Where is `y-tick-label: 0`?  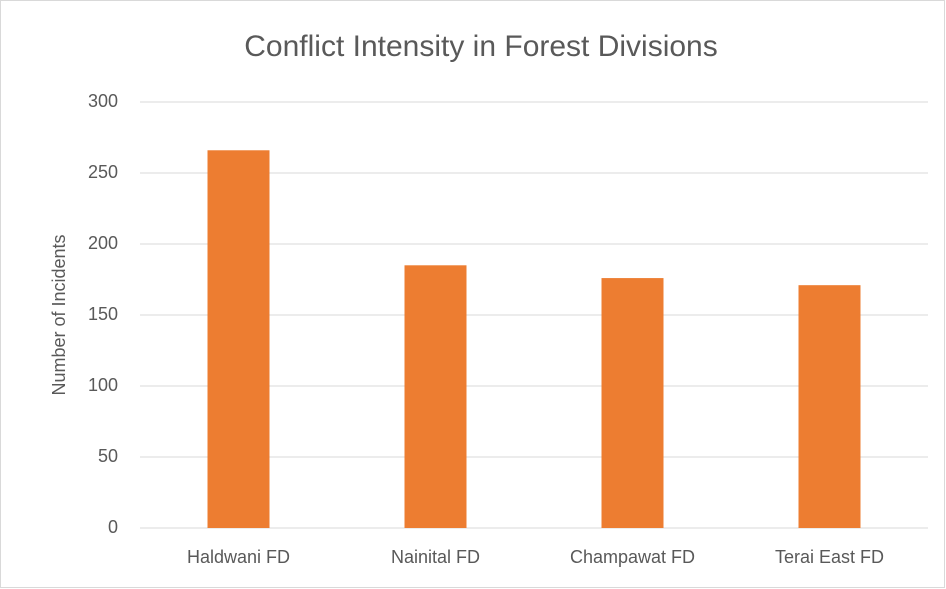 y-tick-label: 0 is located at coordinates (113, 527).